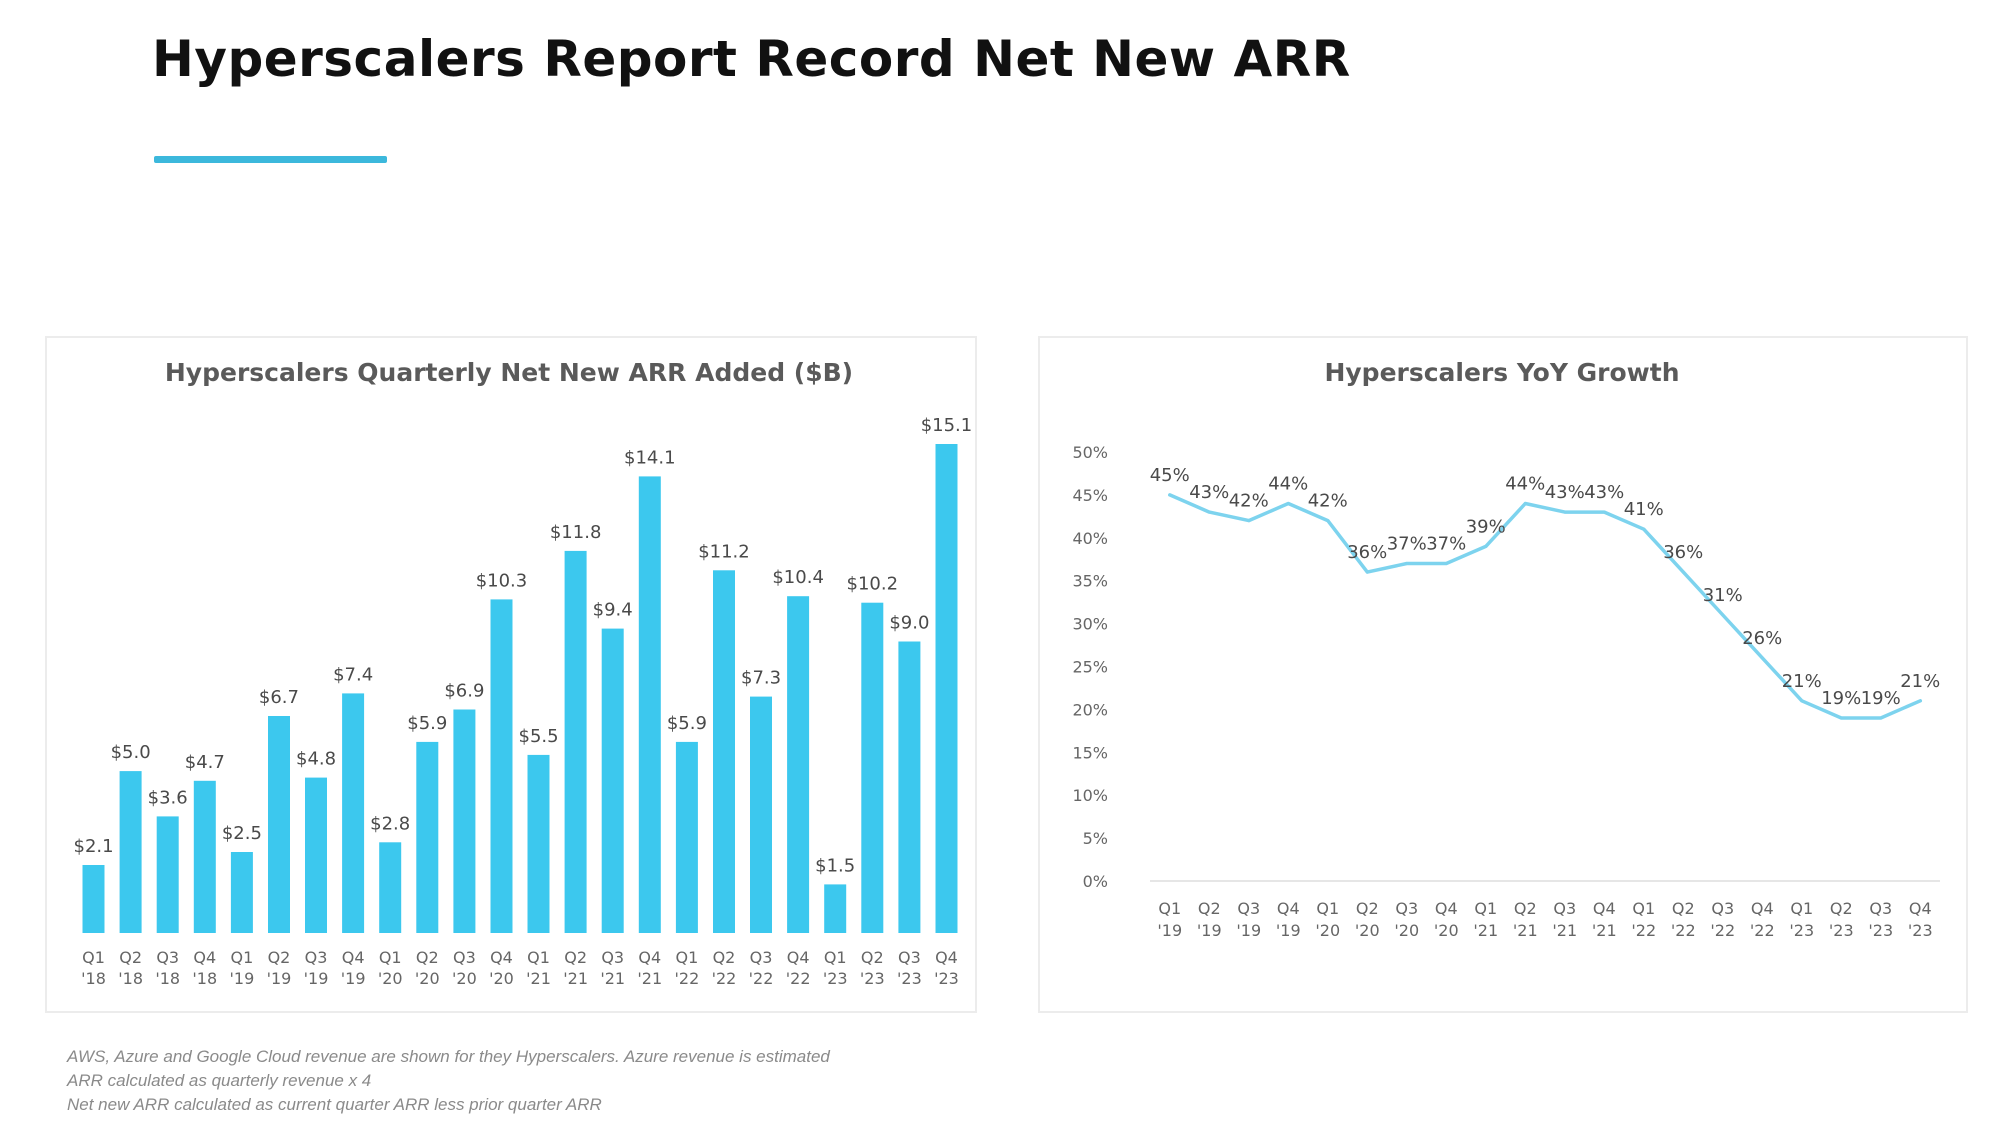 The width and height of the screenshot is (2000, 1136). What do you see at coordinates (1881, 698) in the screenshot?
I see `line-data-label: 19%` at bounding box center [1881, 698].